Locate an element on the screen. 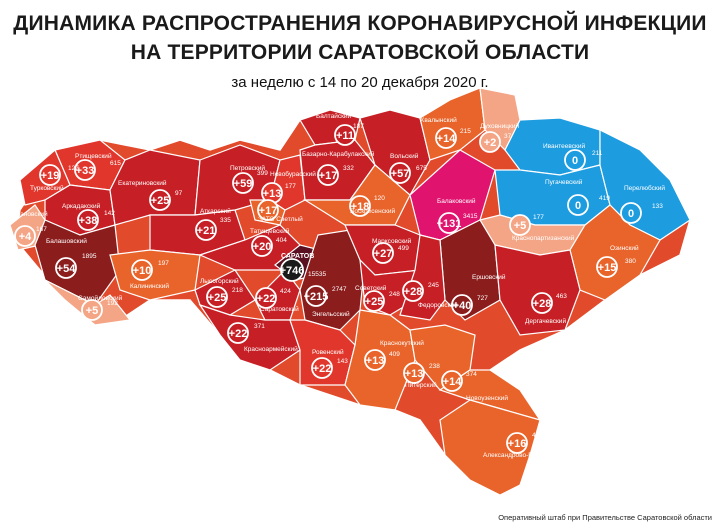 The width and height of the screenshot is (720, 526). increase-lysogorsky: +25 is located at coordinates (217, 298).